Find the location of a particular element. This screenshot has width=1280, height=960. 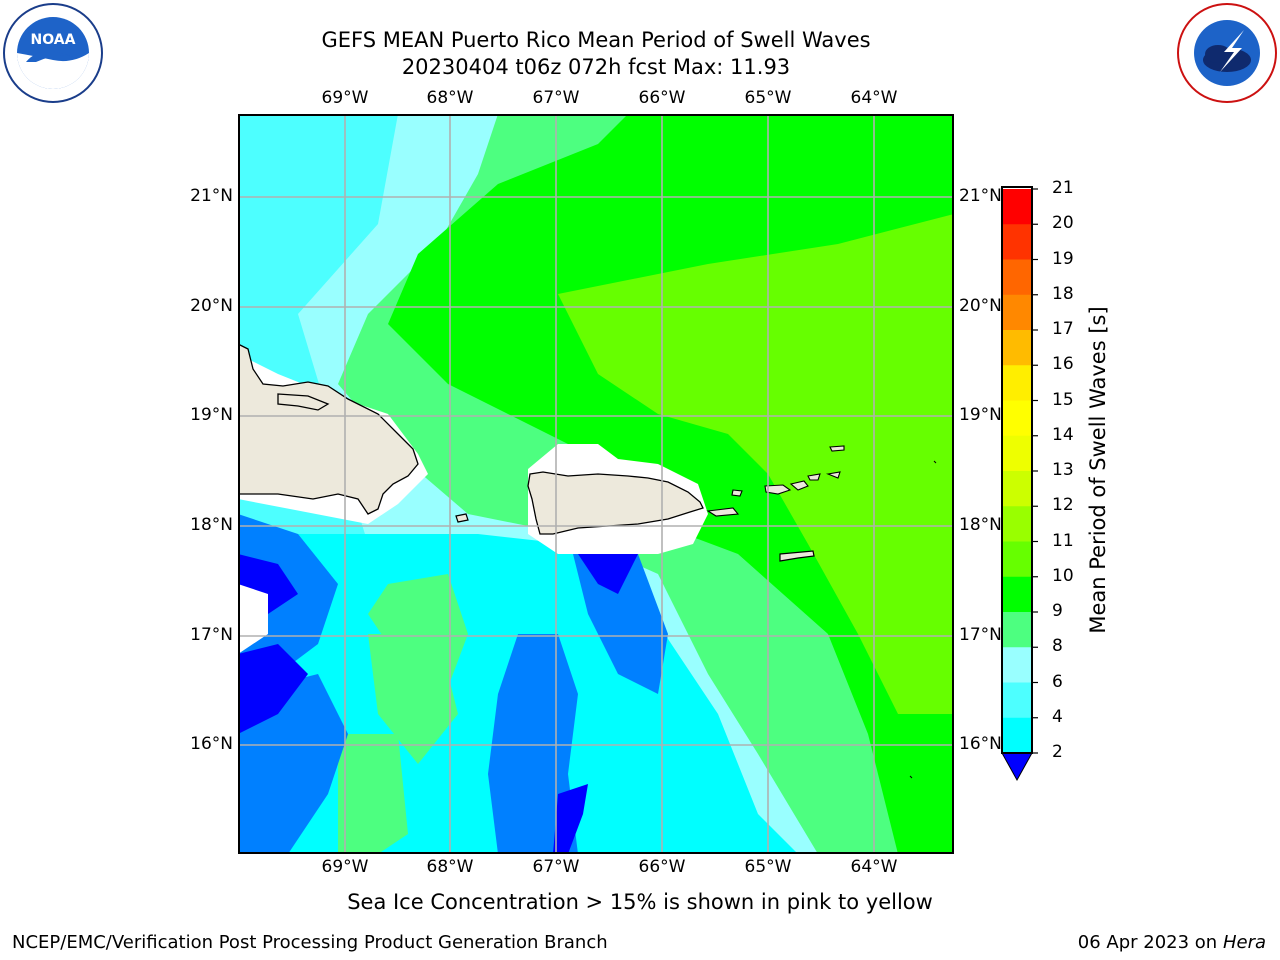

land-mona-island is located at coordinates (462, 518).